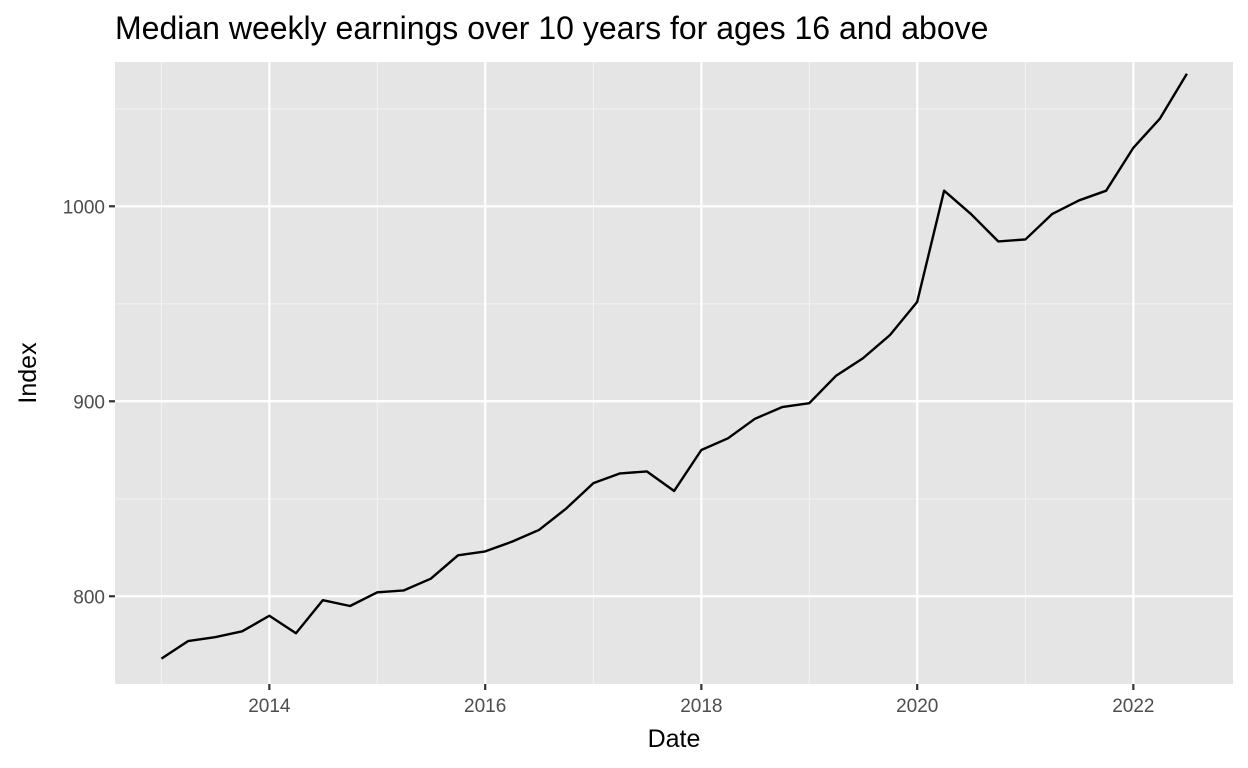 The width and height of the screenshot is (1248, 768). Describe the element at coordinates (89, 402) in the screenshot. I see `y-tick-label: 900` at that location.